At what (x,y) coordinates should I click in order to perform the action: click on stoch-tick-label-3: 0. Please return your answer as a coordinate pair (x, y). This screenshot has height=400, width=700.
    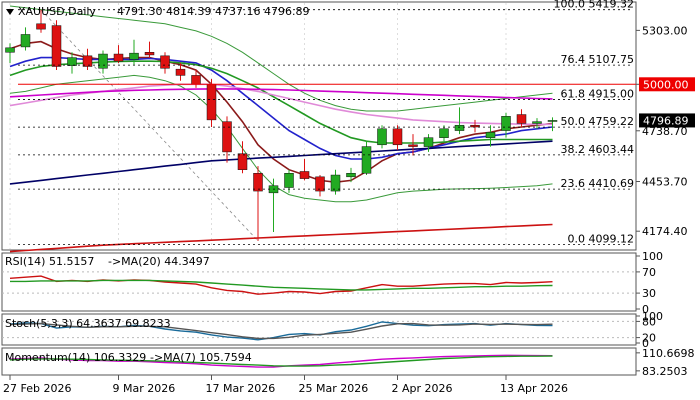
    Looking at the image, I should click on (645, 343).